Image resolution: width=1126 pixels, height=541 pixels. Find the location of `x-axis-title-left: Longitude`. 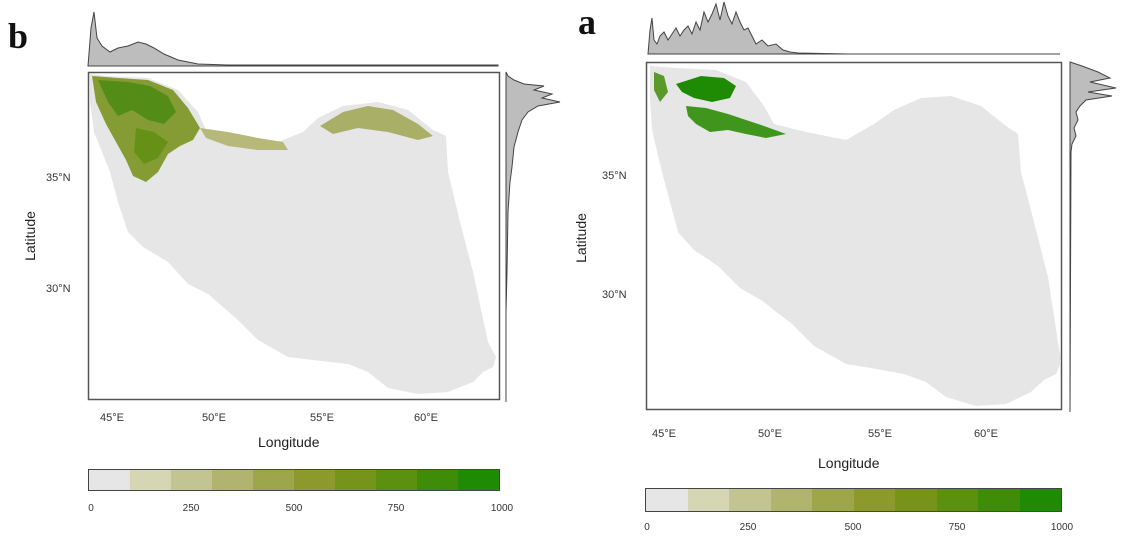

x-axis-title-left: Longitude is located at coordinates (289, 442).